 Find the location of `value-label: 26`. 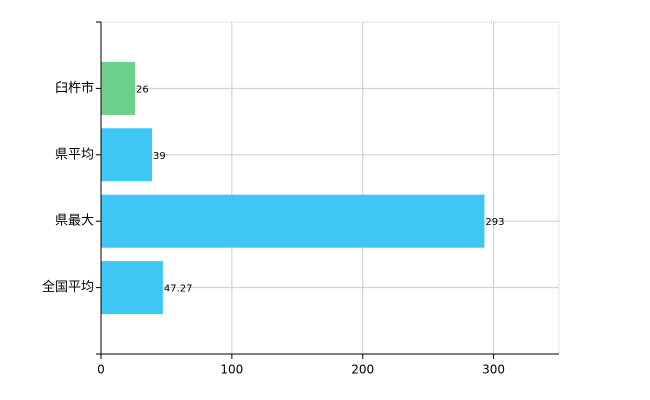

value-label: 26 is located at coordinates (142, 89).